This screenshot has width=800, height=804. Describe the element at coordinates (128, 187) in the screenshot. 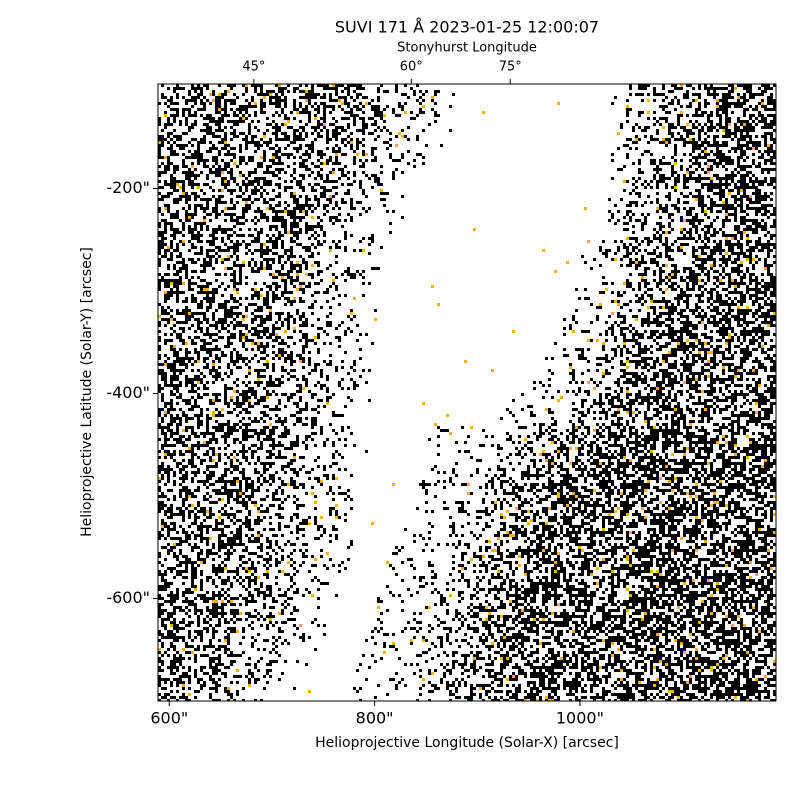

I see `y-tick-label: -200"` at that location.